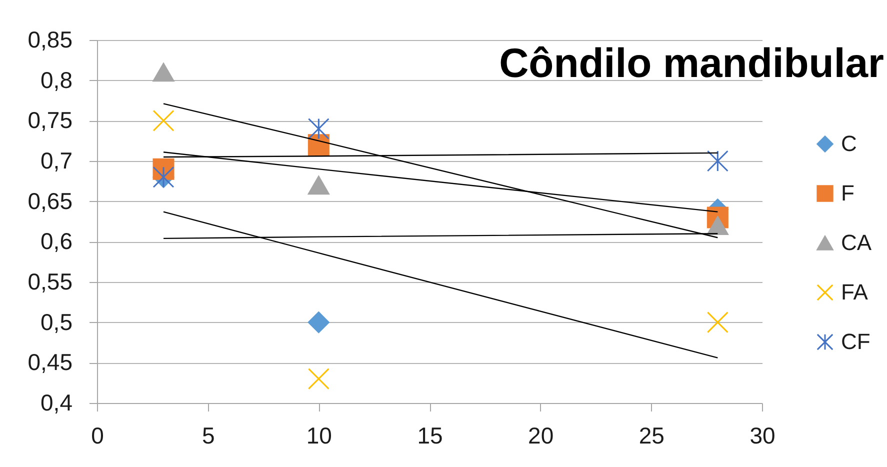 This screenshot has height=467, width=887. I want to click on x-tick-label: 10, so click(319, 435).